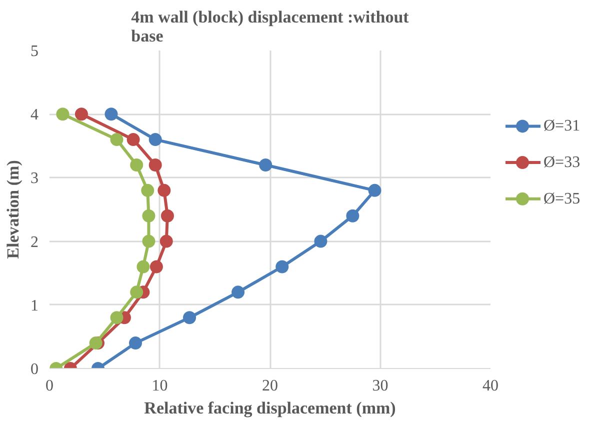 The image size is (612, 430). What do you see at coordinates (562, 199) in the screenshot?
I see `legend-label: Ø=35` at bounding box center [562, 199].